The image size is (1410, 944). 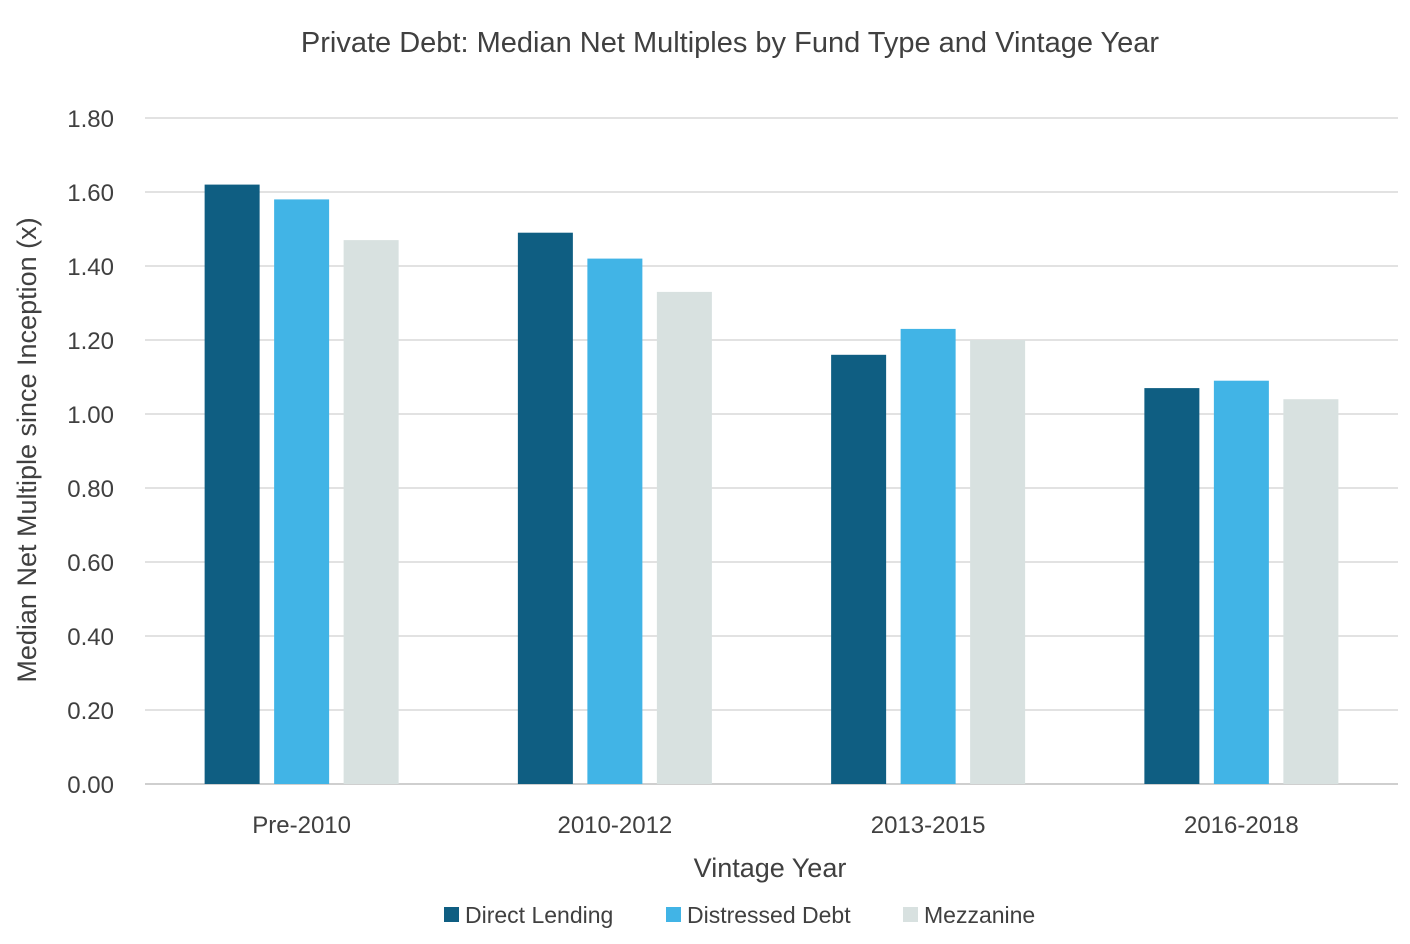 I want to click on legend: Direct Lending Distressed Debt Mezzanine, so click(x=739, y=915).